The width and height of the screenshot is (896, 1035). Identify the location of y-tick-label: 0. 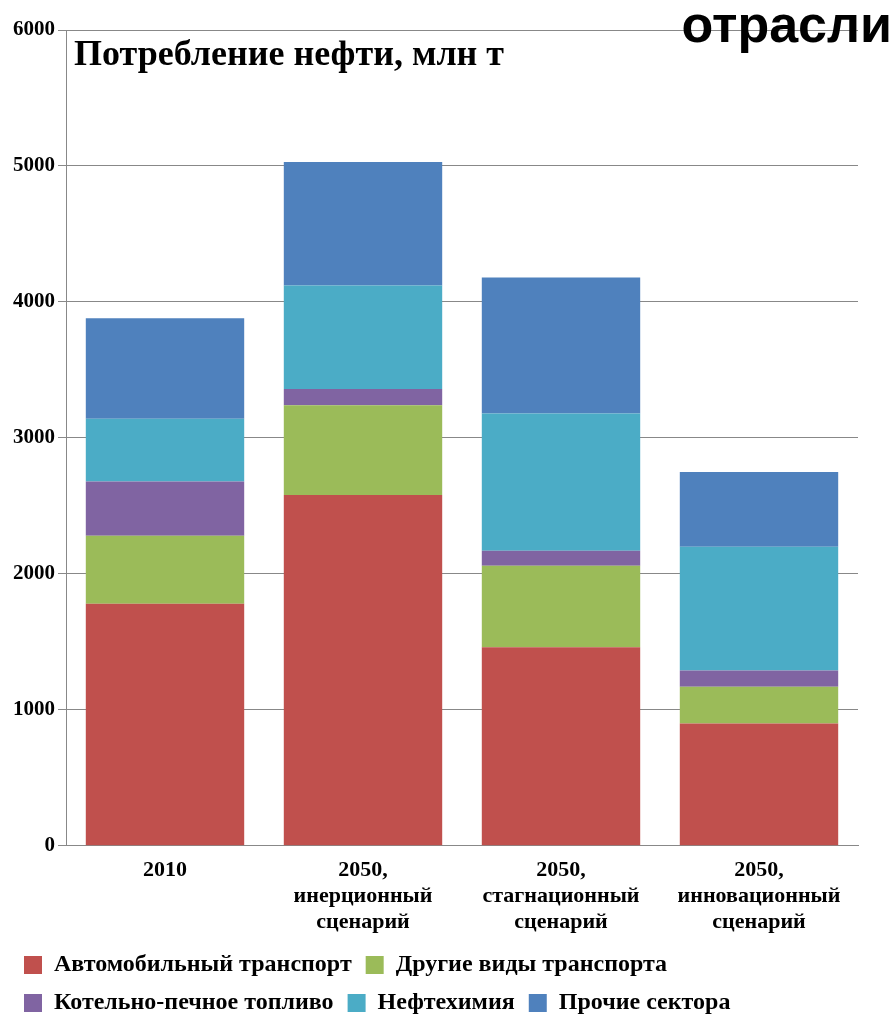
(49, 844).